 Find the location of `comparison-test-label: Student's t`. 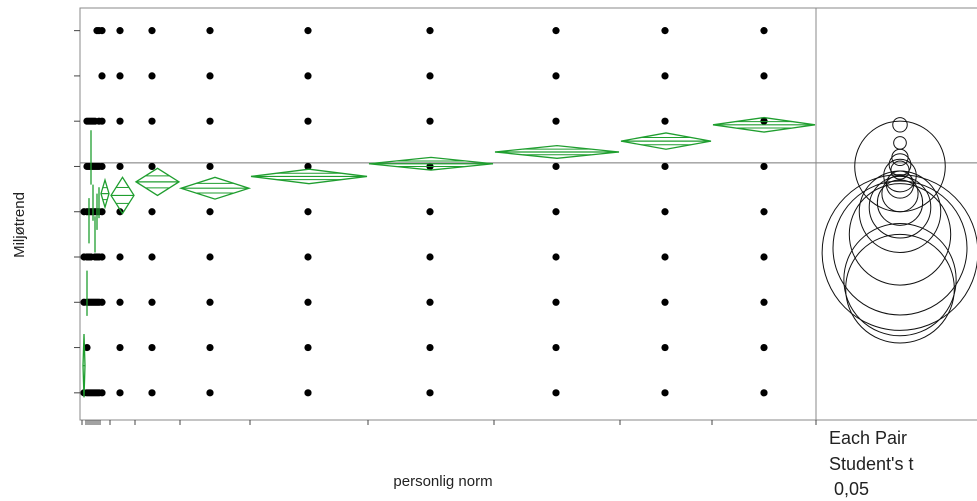

comparison-test-label: Student's t is located at coordinates (871, 464).